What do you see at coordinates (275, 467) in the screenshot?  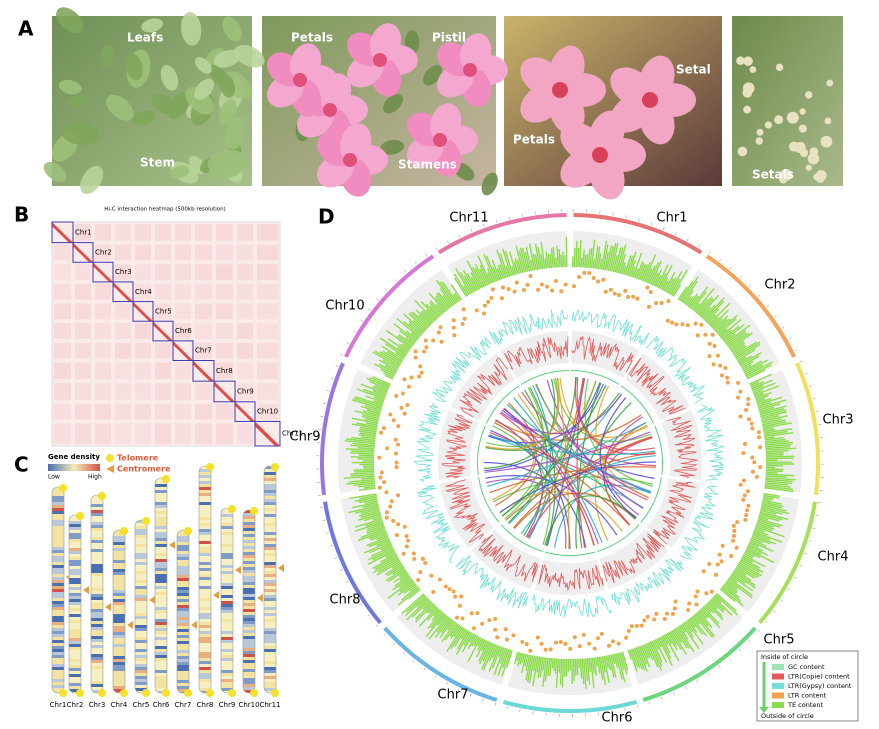 I see `telomere` at bounding box center [275, 467].